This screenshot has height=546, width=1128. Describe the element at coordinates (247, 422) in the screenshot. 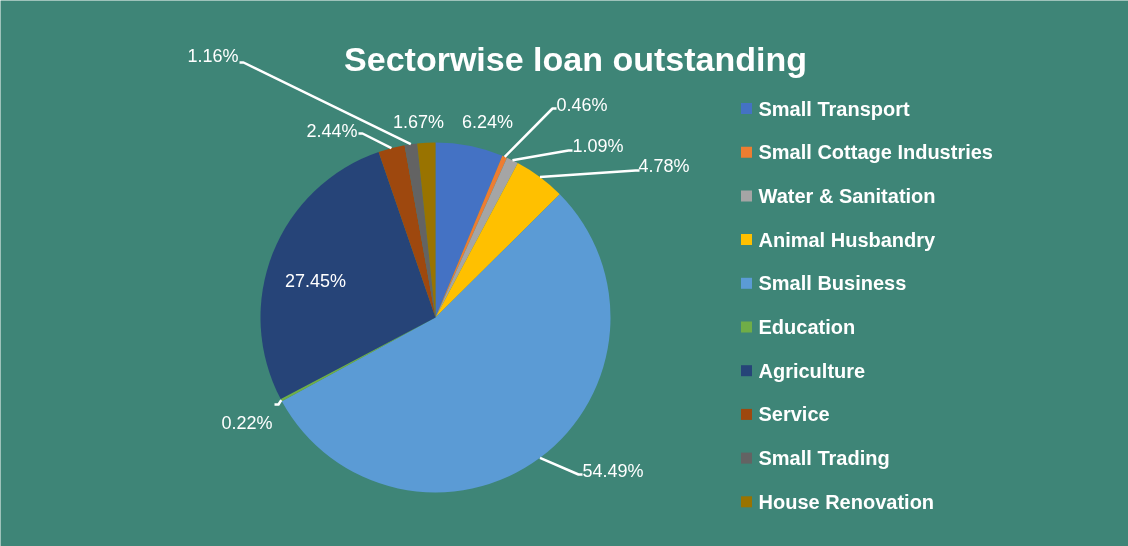

I see `data-label: 0.22%` at that location.